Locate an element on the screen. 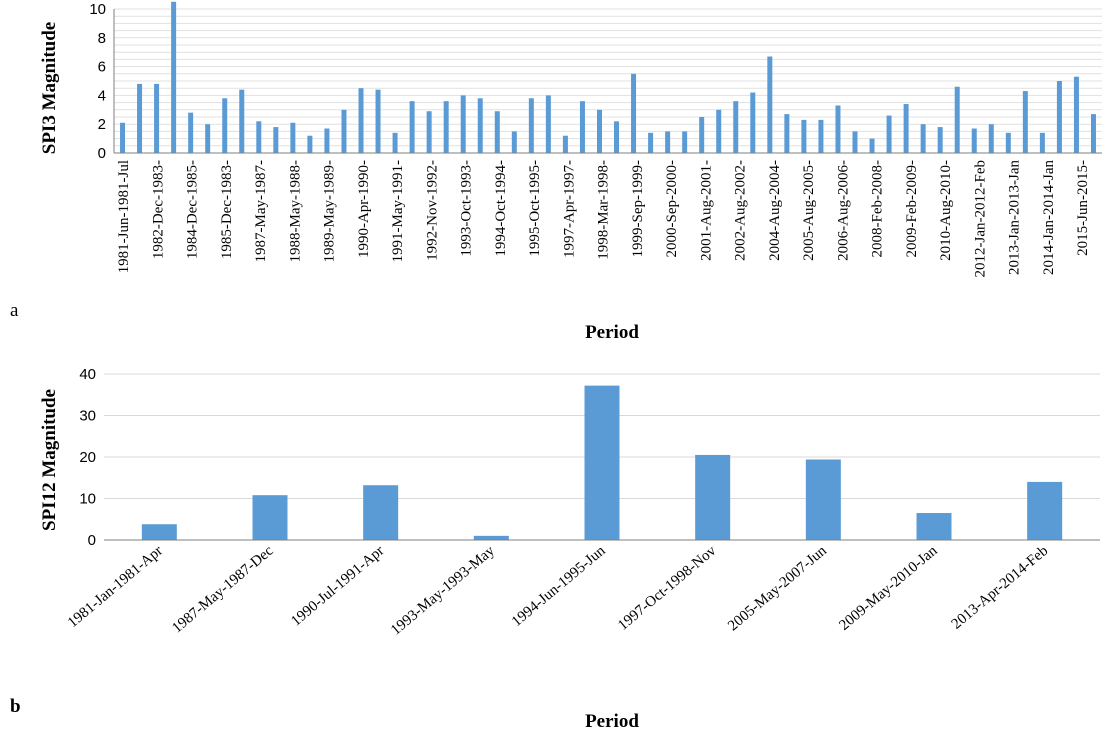 This screenshot has width=1105, height=733. chart-a-x-tick-label: 1988-May-1988- is located at coordinates (295, 211).